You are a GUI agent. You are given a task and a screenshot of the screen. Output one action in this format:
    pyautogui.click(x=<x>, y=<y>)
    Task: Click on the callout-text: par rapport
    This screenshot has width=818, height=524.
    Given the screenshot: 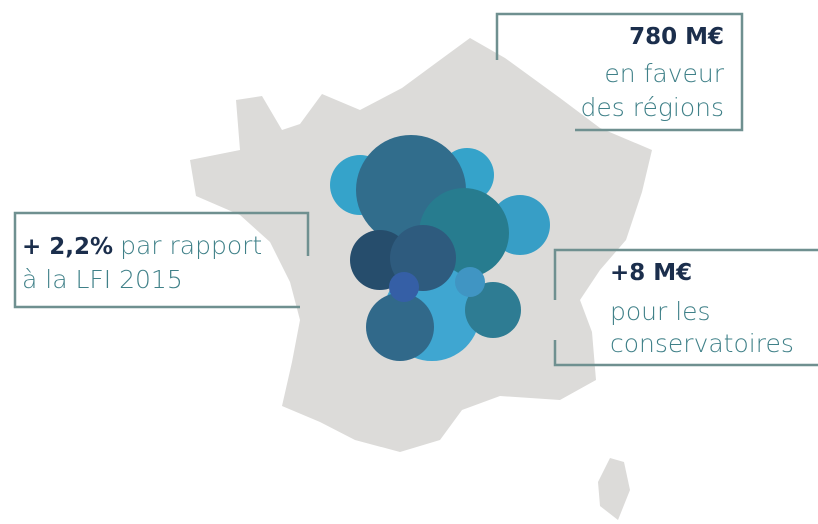 What is the action you would take?
    pyautogui.click(x=191, y=245)
    